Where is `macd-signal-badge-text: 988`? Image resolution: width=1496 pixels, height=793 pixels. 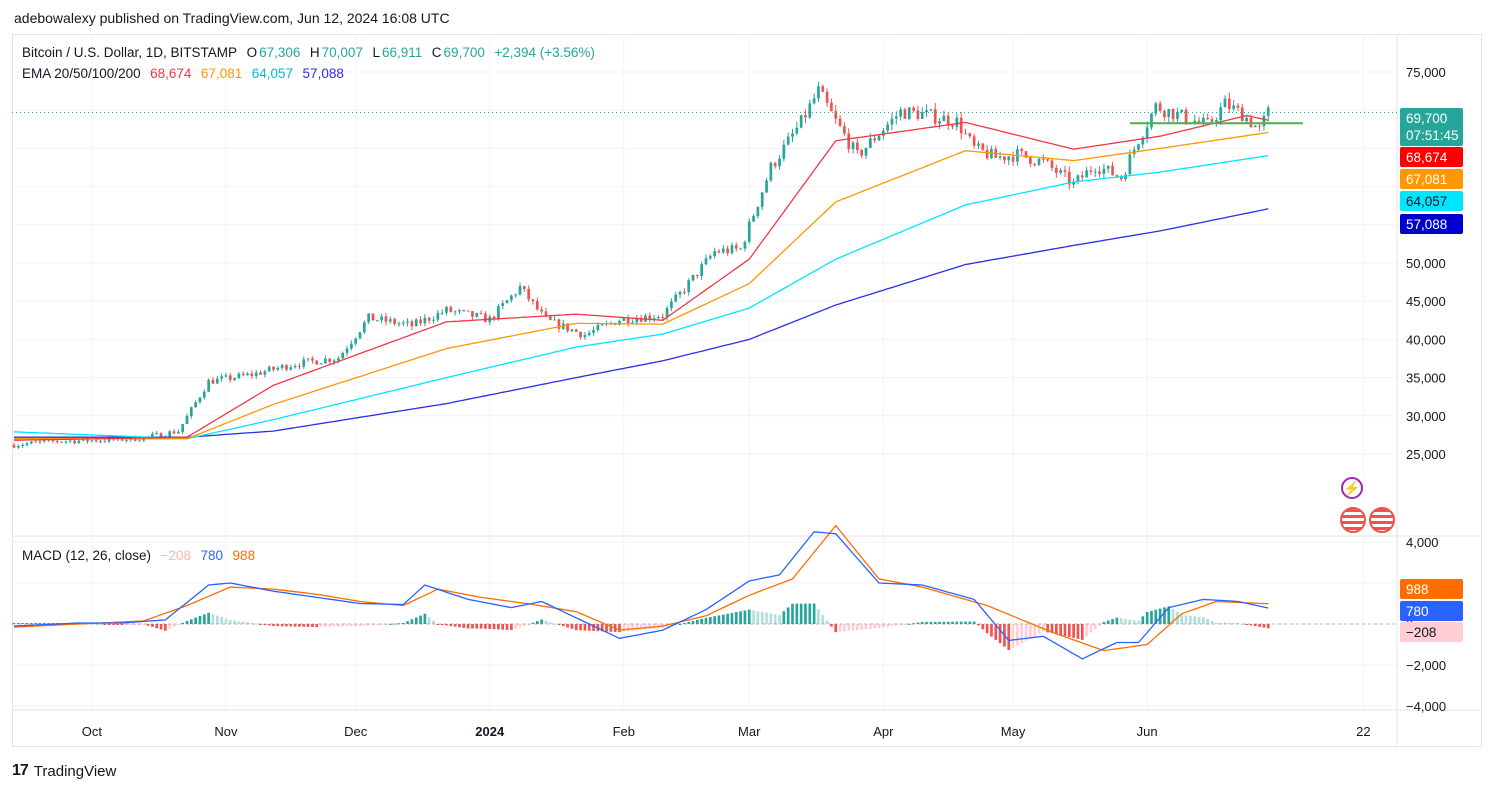 macd-signal-badge-text: 988 is located at coordinates (1417, 589).